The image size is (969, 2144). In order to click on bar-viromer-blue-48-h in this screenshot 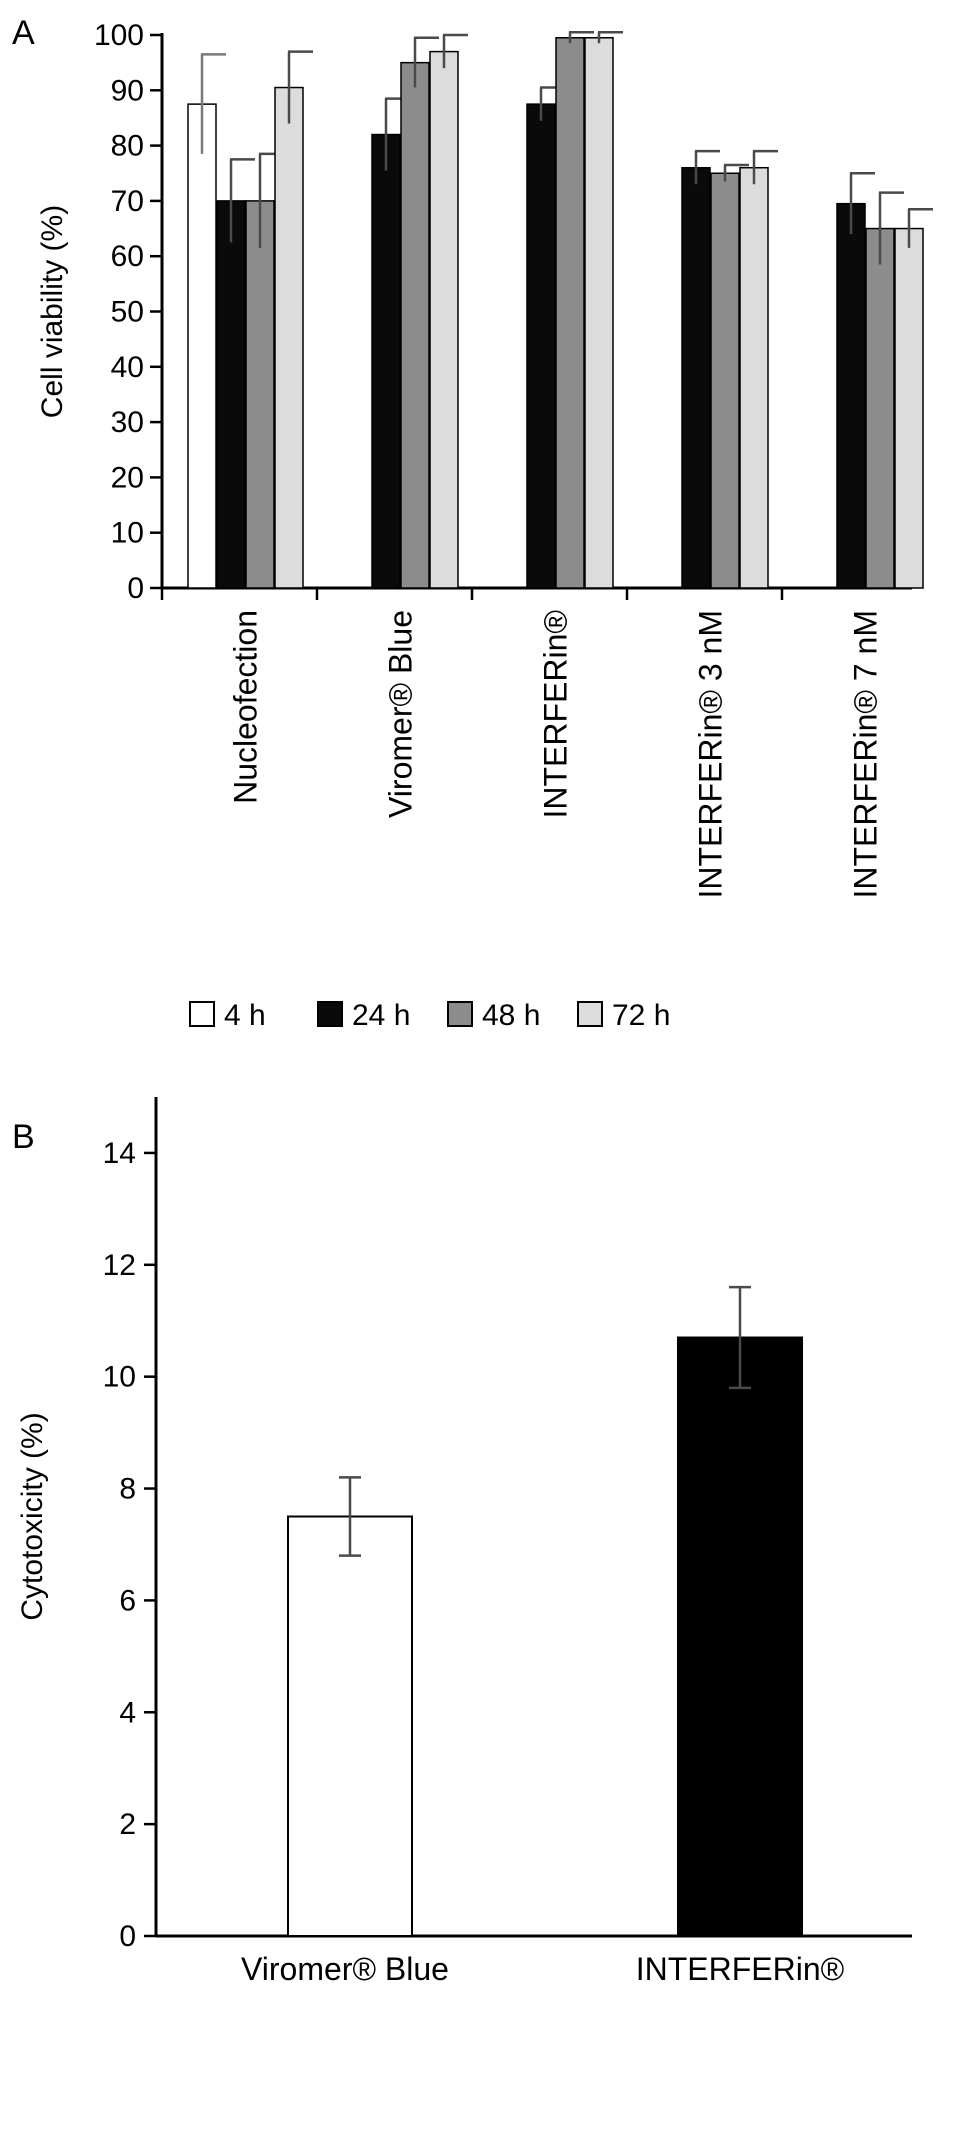, I will do `click(415, 325)`.